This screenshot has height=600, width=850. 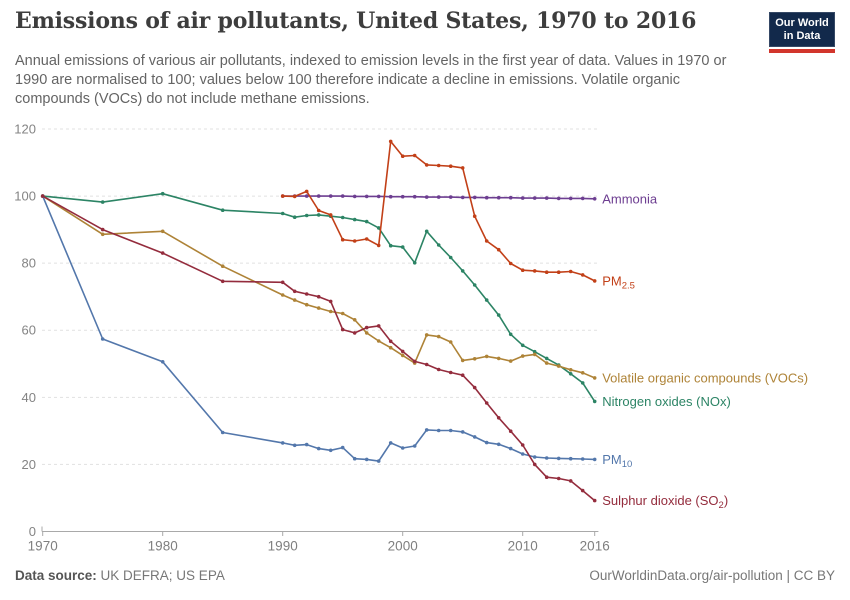 What do you see at coordinates (617, 461) in the screenshot?
I see `series-label: PM10` at bounding box center [617, 461].